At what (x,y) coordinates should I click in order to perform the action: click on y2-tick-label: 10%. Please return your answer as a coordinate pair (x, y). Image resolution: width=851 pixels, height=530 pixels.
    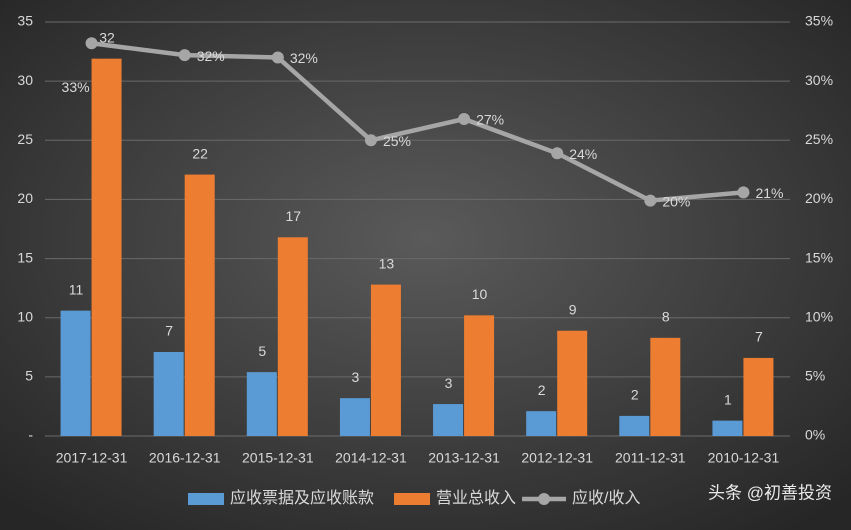
    Looking at the image, I should click on (819, 316).